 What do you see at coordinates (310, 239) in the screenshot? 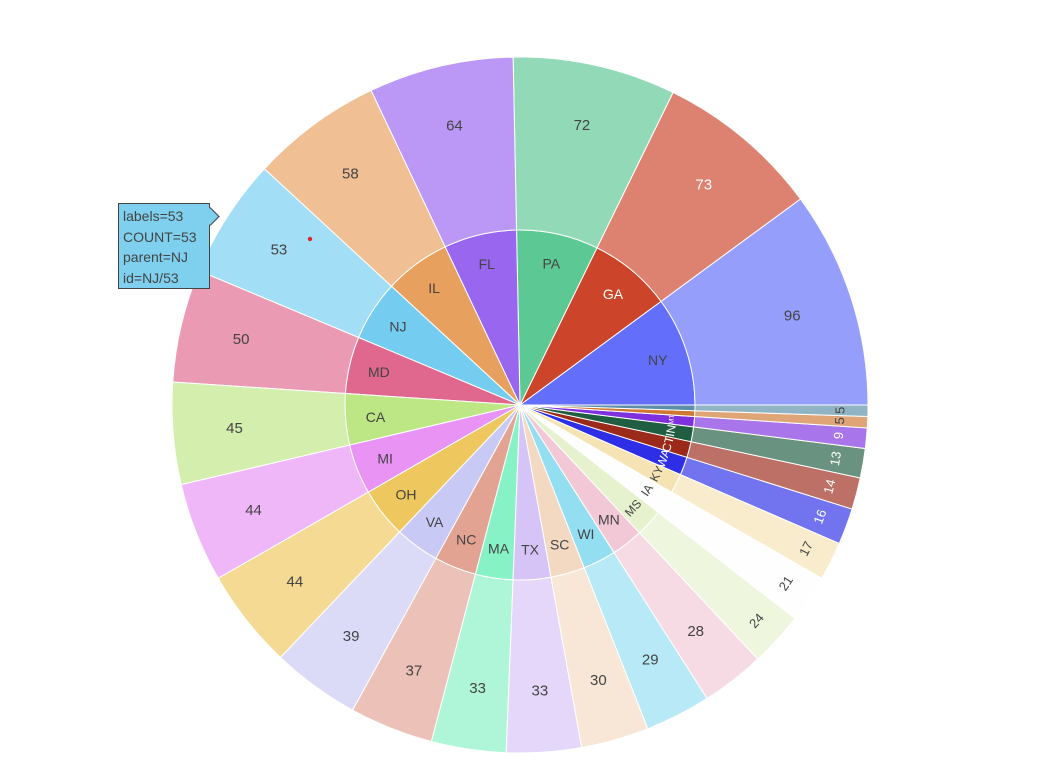
I see `hover-marker-dot` at bounding box center [310, 239].